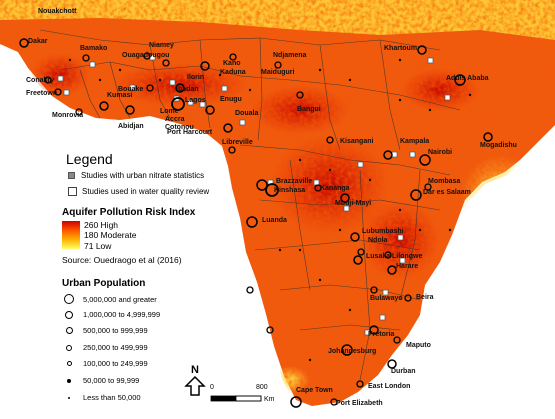  What do you see at coordinates (69, 299) in the screenshot?
I see `circle-xl-icon` at bounding box center [69, 299].